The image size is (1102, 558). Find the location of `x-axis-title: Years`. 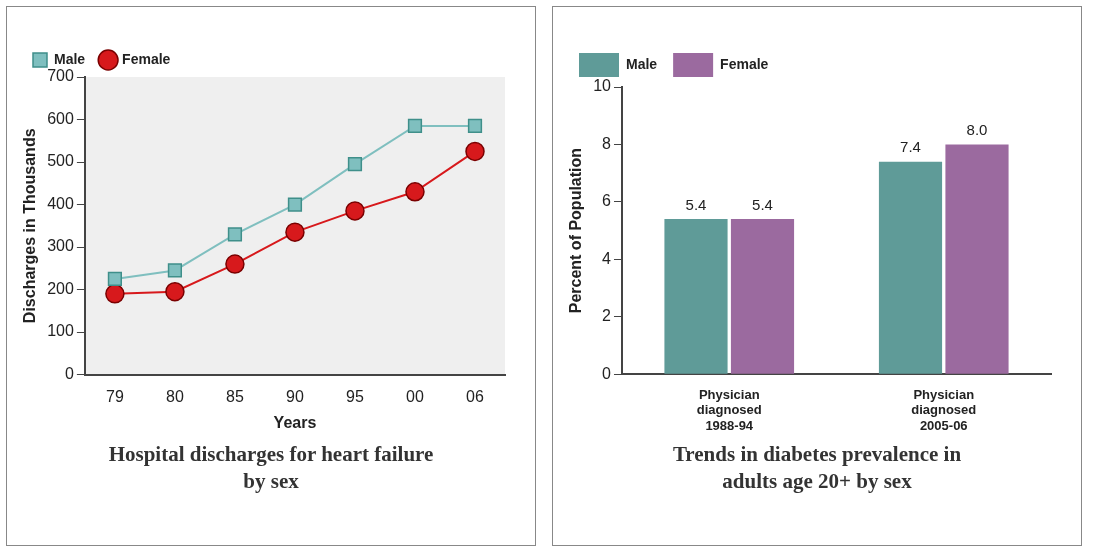

x-axis-title: Years is located at coordinates (295, 422).